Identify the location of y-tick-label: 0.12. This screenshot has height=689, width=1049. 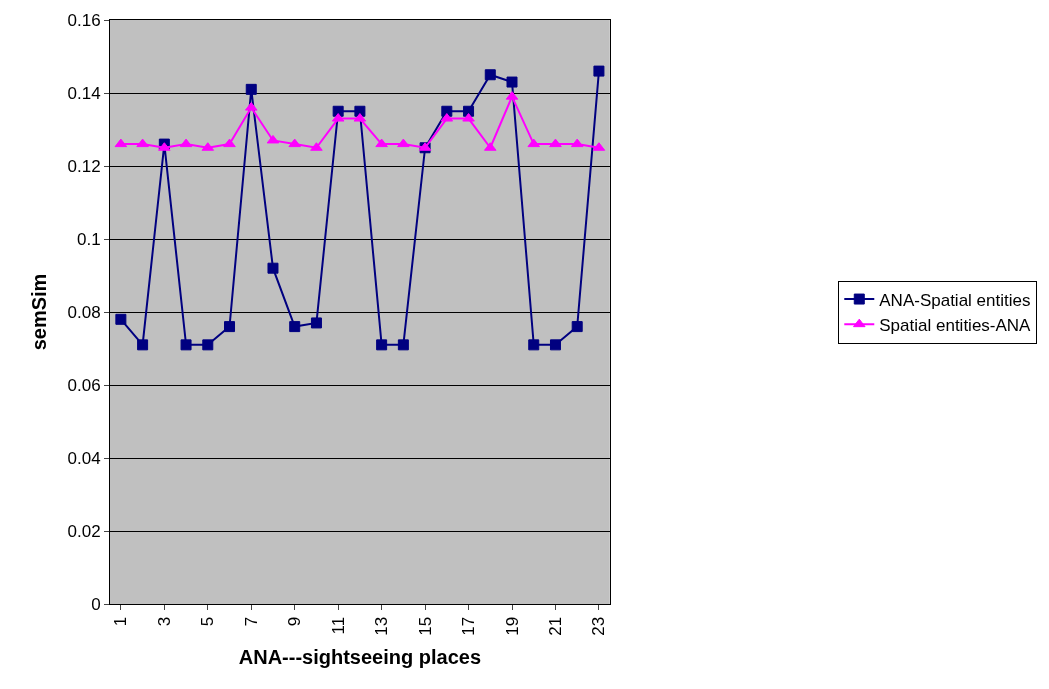
(84, 166).